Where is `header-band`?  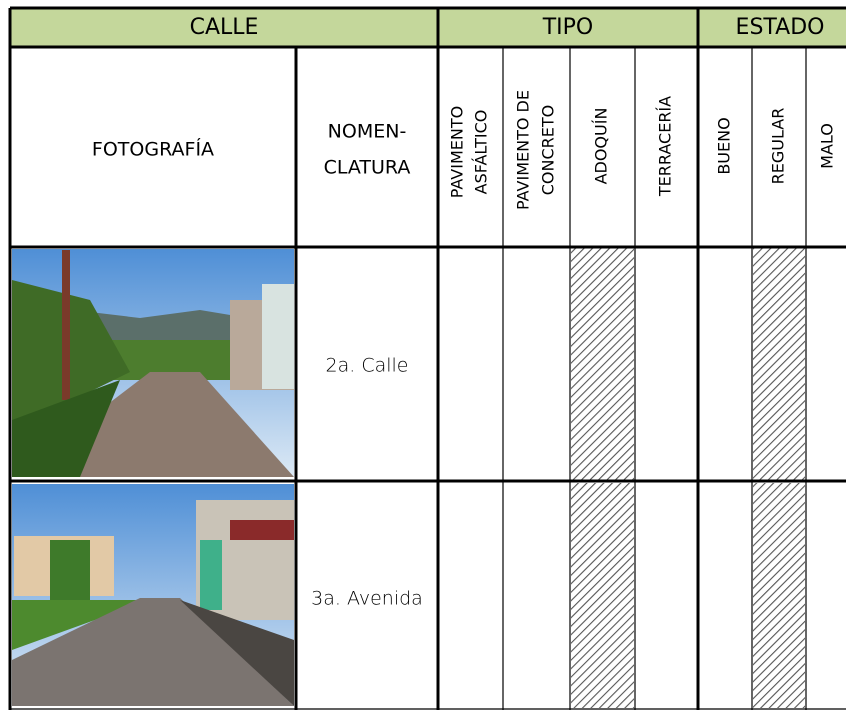
header-band is located at coordinates (428, 27).